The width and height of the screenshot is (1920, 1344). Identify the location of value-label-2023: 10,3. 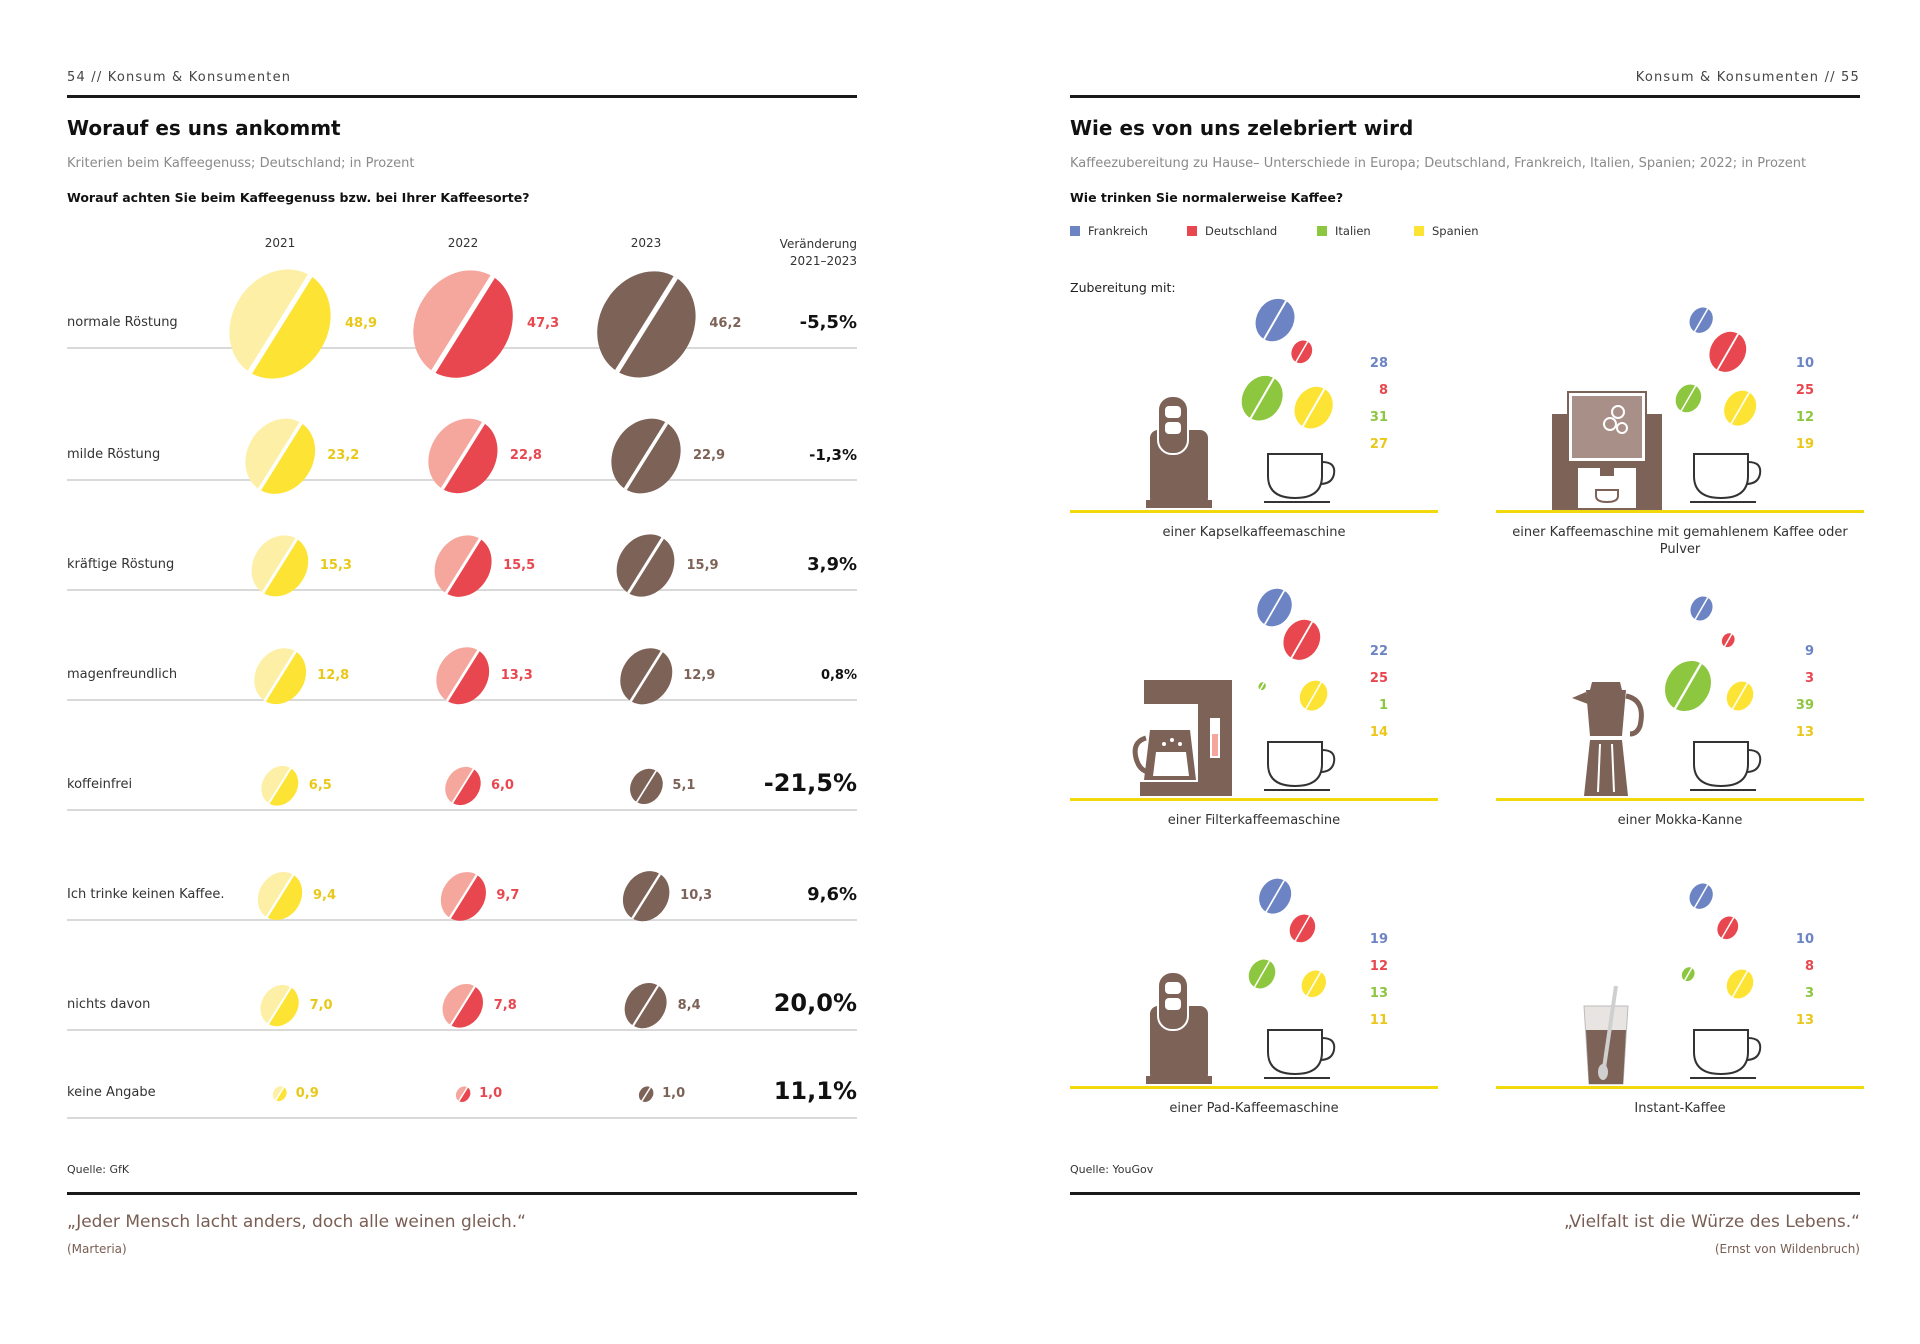
(696, 895).